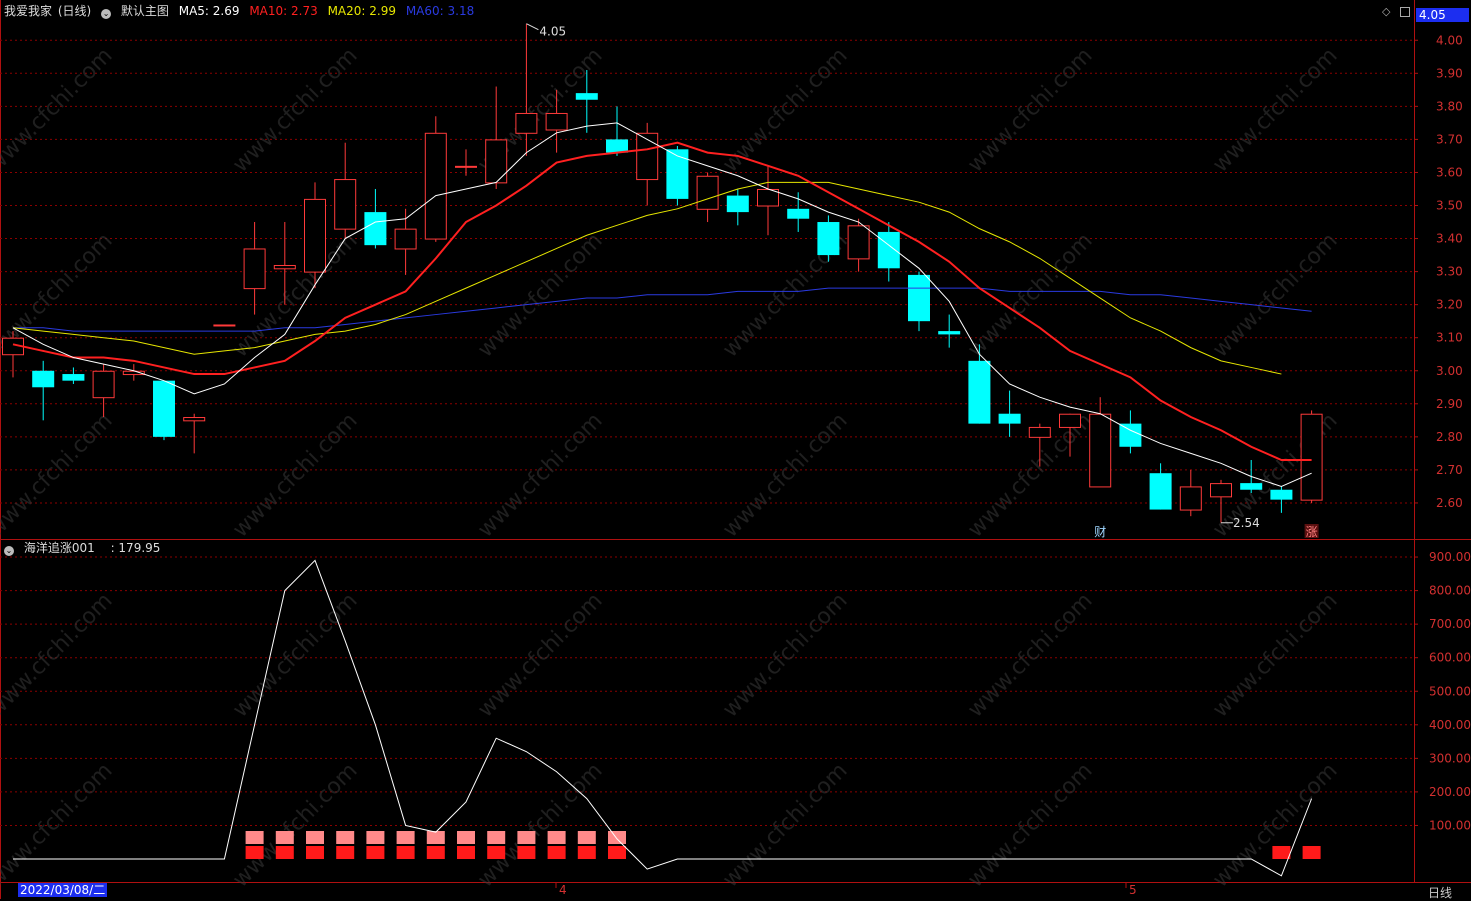 This screenshot has width=1471, height=901. Describe the element at coordinates (1405, 12) in the screenshot. I see `square-icon` at that location.